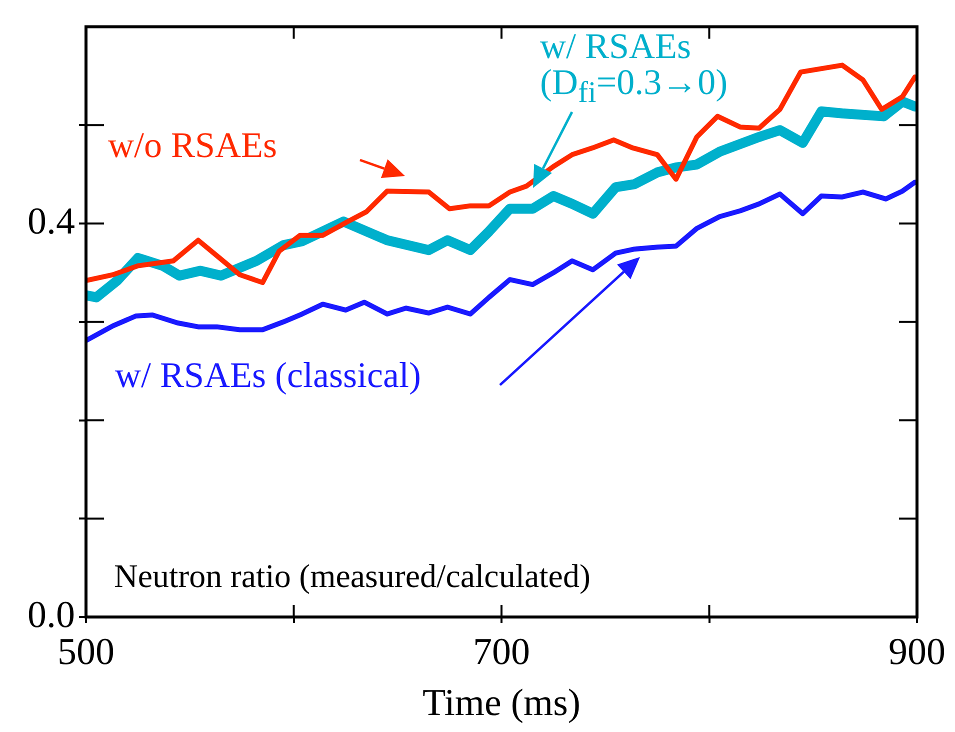  I want to click on text: w/o RSAEs, so click(193, 145).